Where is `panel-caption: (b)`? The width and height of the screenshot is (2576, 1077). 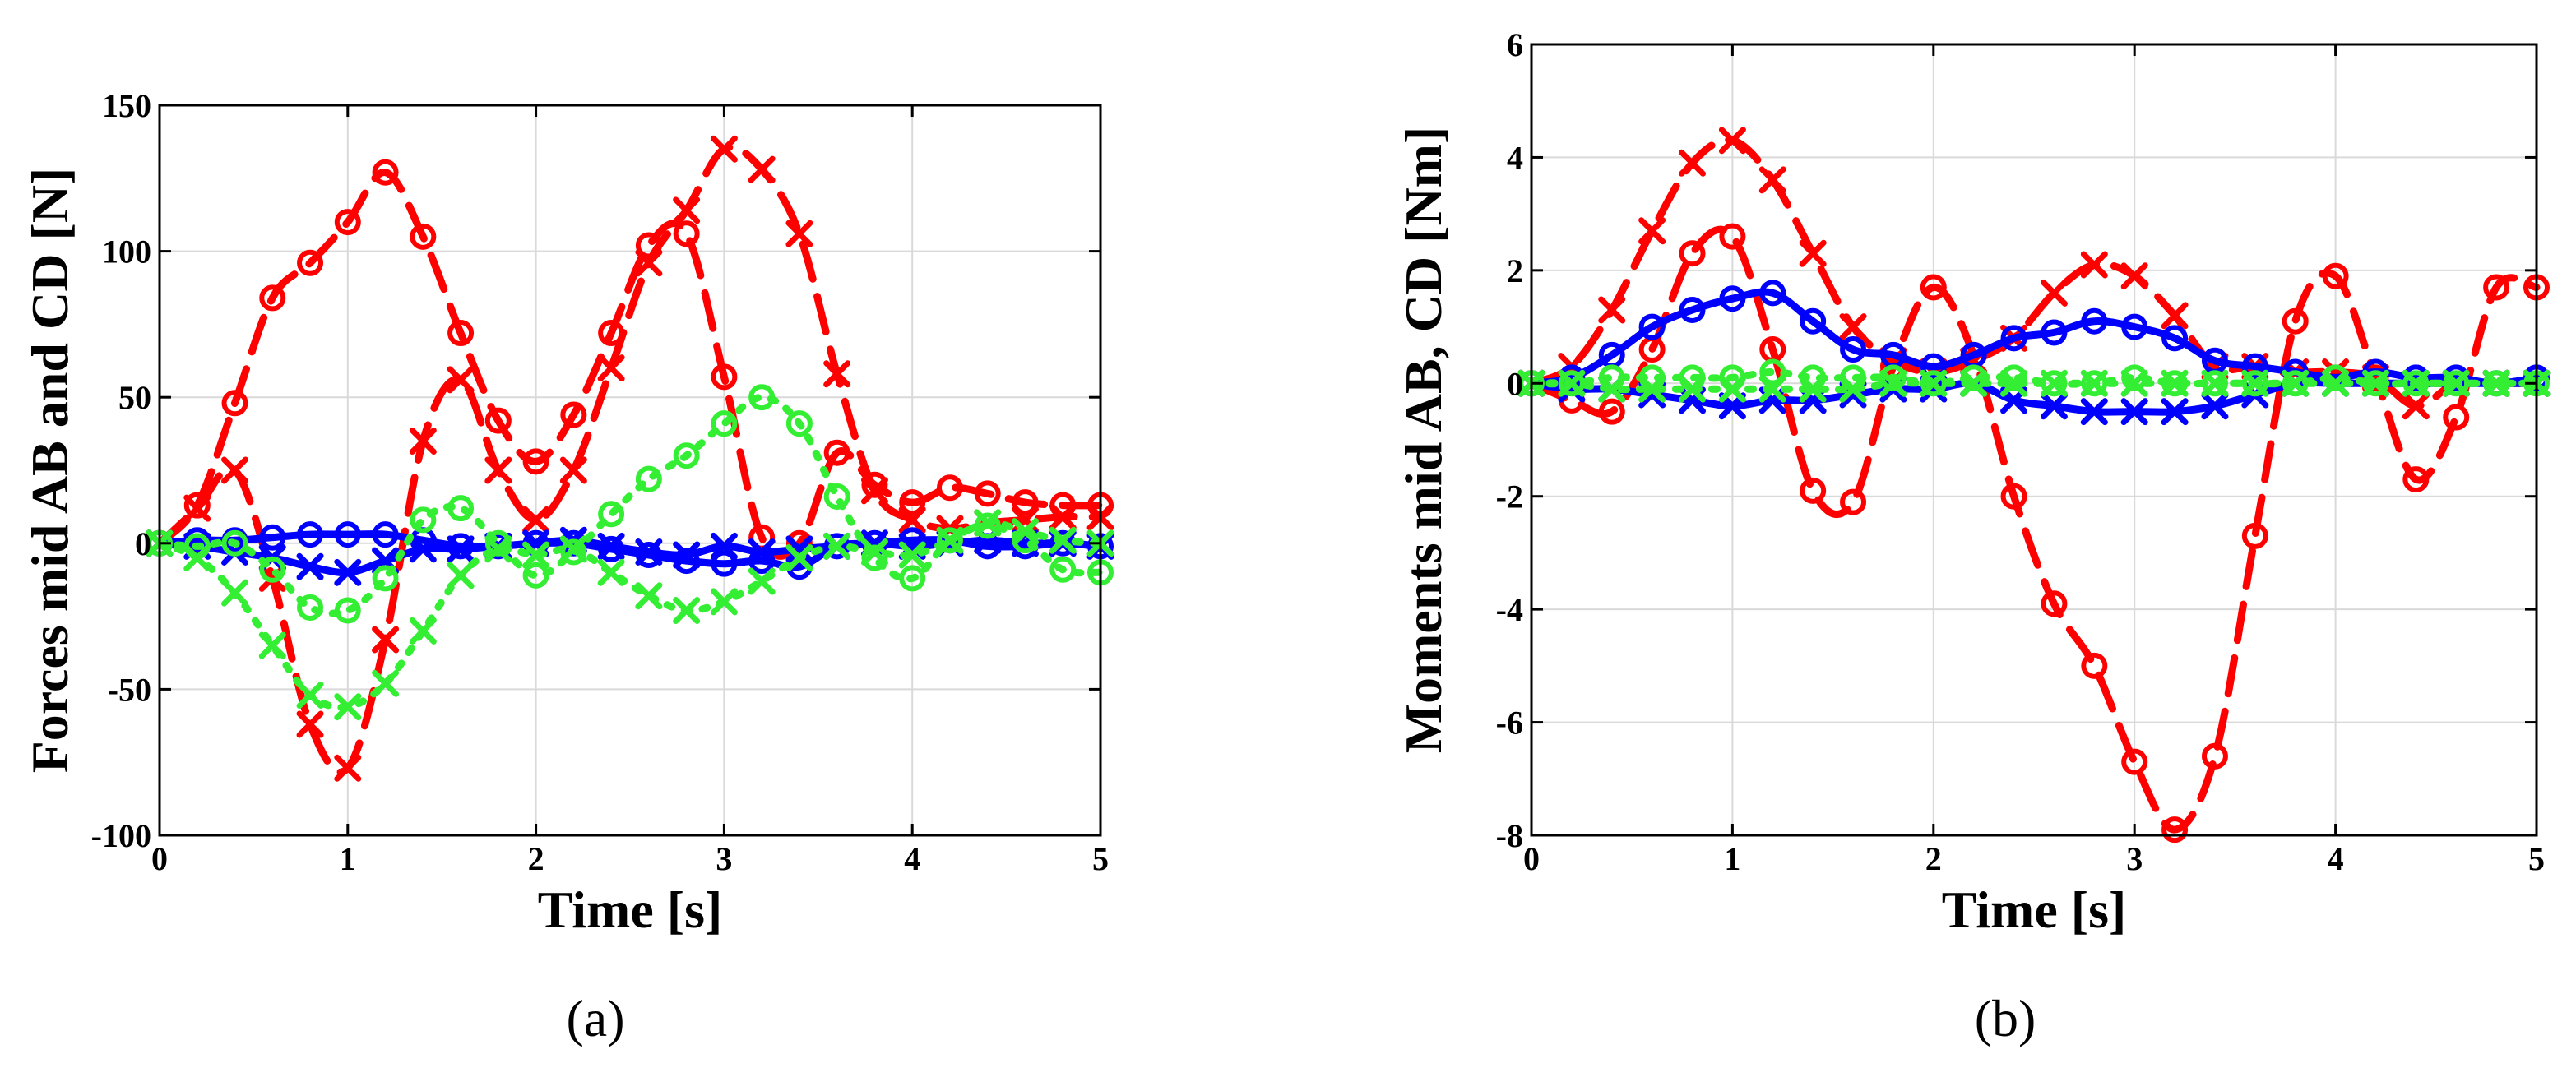 panel-caption: (b) is located at coordinates (2006, 1018).